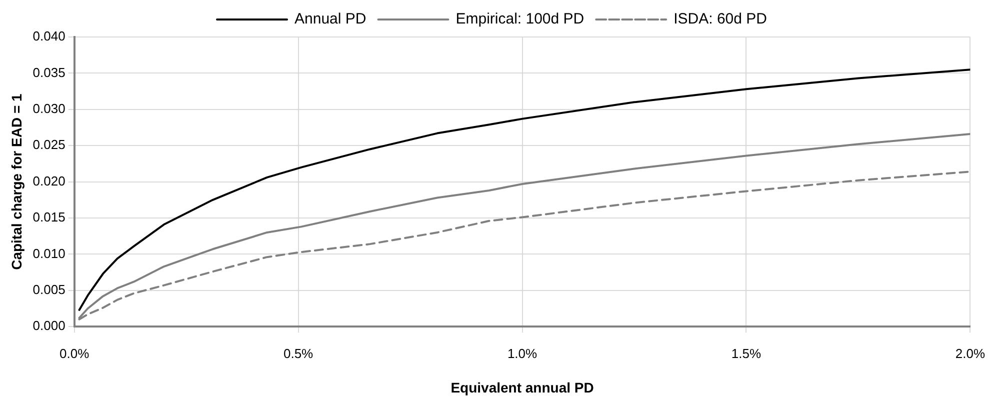 This screenshot has width=999, height=406. What do you see at coordinates (49, 72) in the screenshot?
I see `y-tick-label: 0.035` at bounding box center [49, 72].